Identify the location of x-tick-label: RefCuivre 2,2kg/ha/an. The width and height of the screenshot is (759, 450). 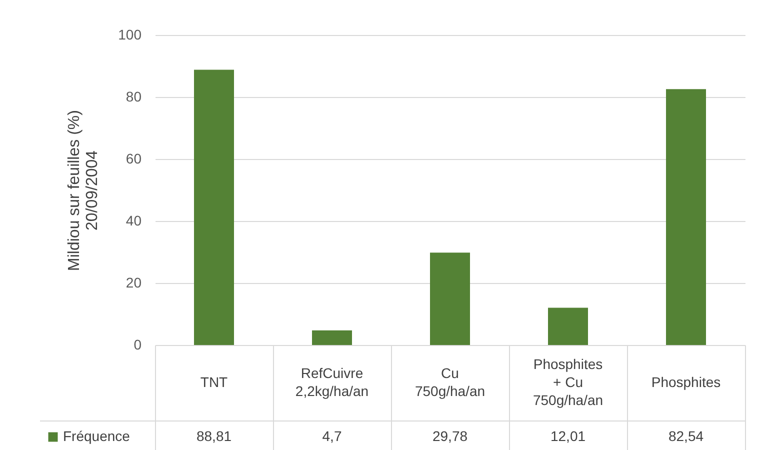
(332, 382).